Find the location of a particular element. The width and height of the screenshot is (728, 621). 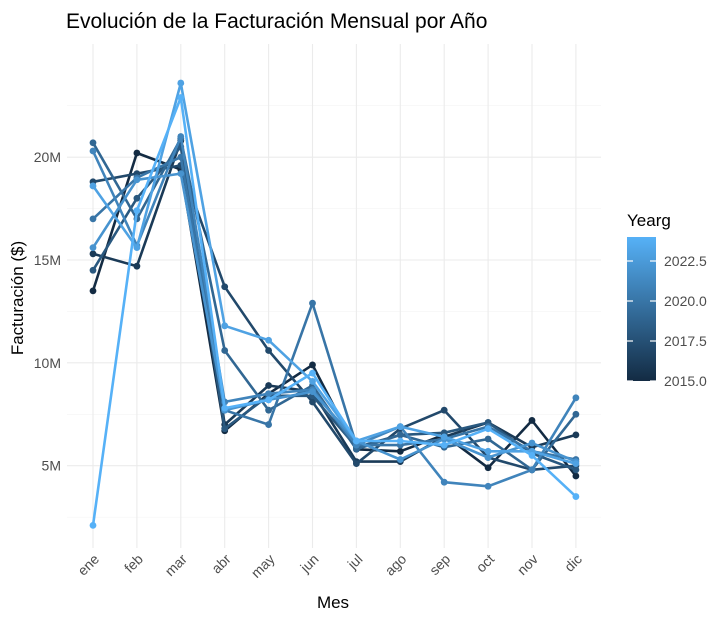

legend-tick-label: 2015.0 is located at coordinates (685, 381).